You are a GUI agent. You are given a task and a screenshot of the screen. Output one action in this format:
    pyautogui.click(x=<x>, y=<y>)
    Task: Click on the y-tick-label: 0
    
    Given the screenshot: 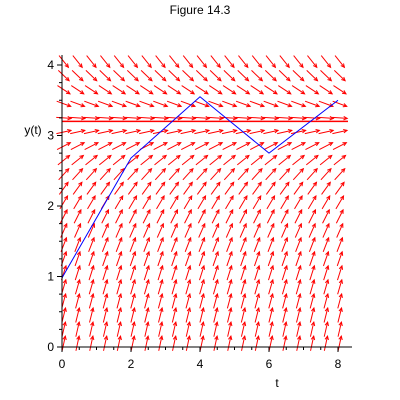 What is the action you would take?
    pyautogui.click(x=50, y=347)
    